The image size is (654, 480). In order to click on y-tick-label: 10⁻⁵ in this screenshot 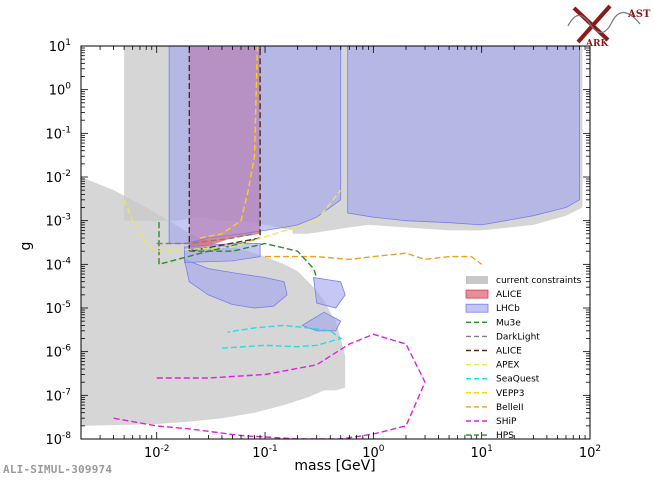, I will do `click(58, 308)`.